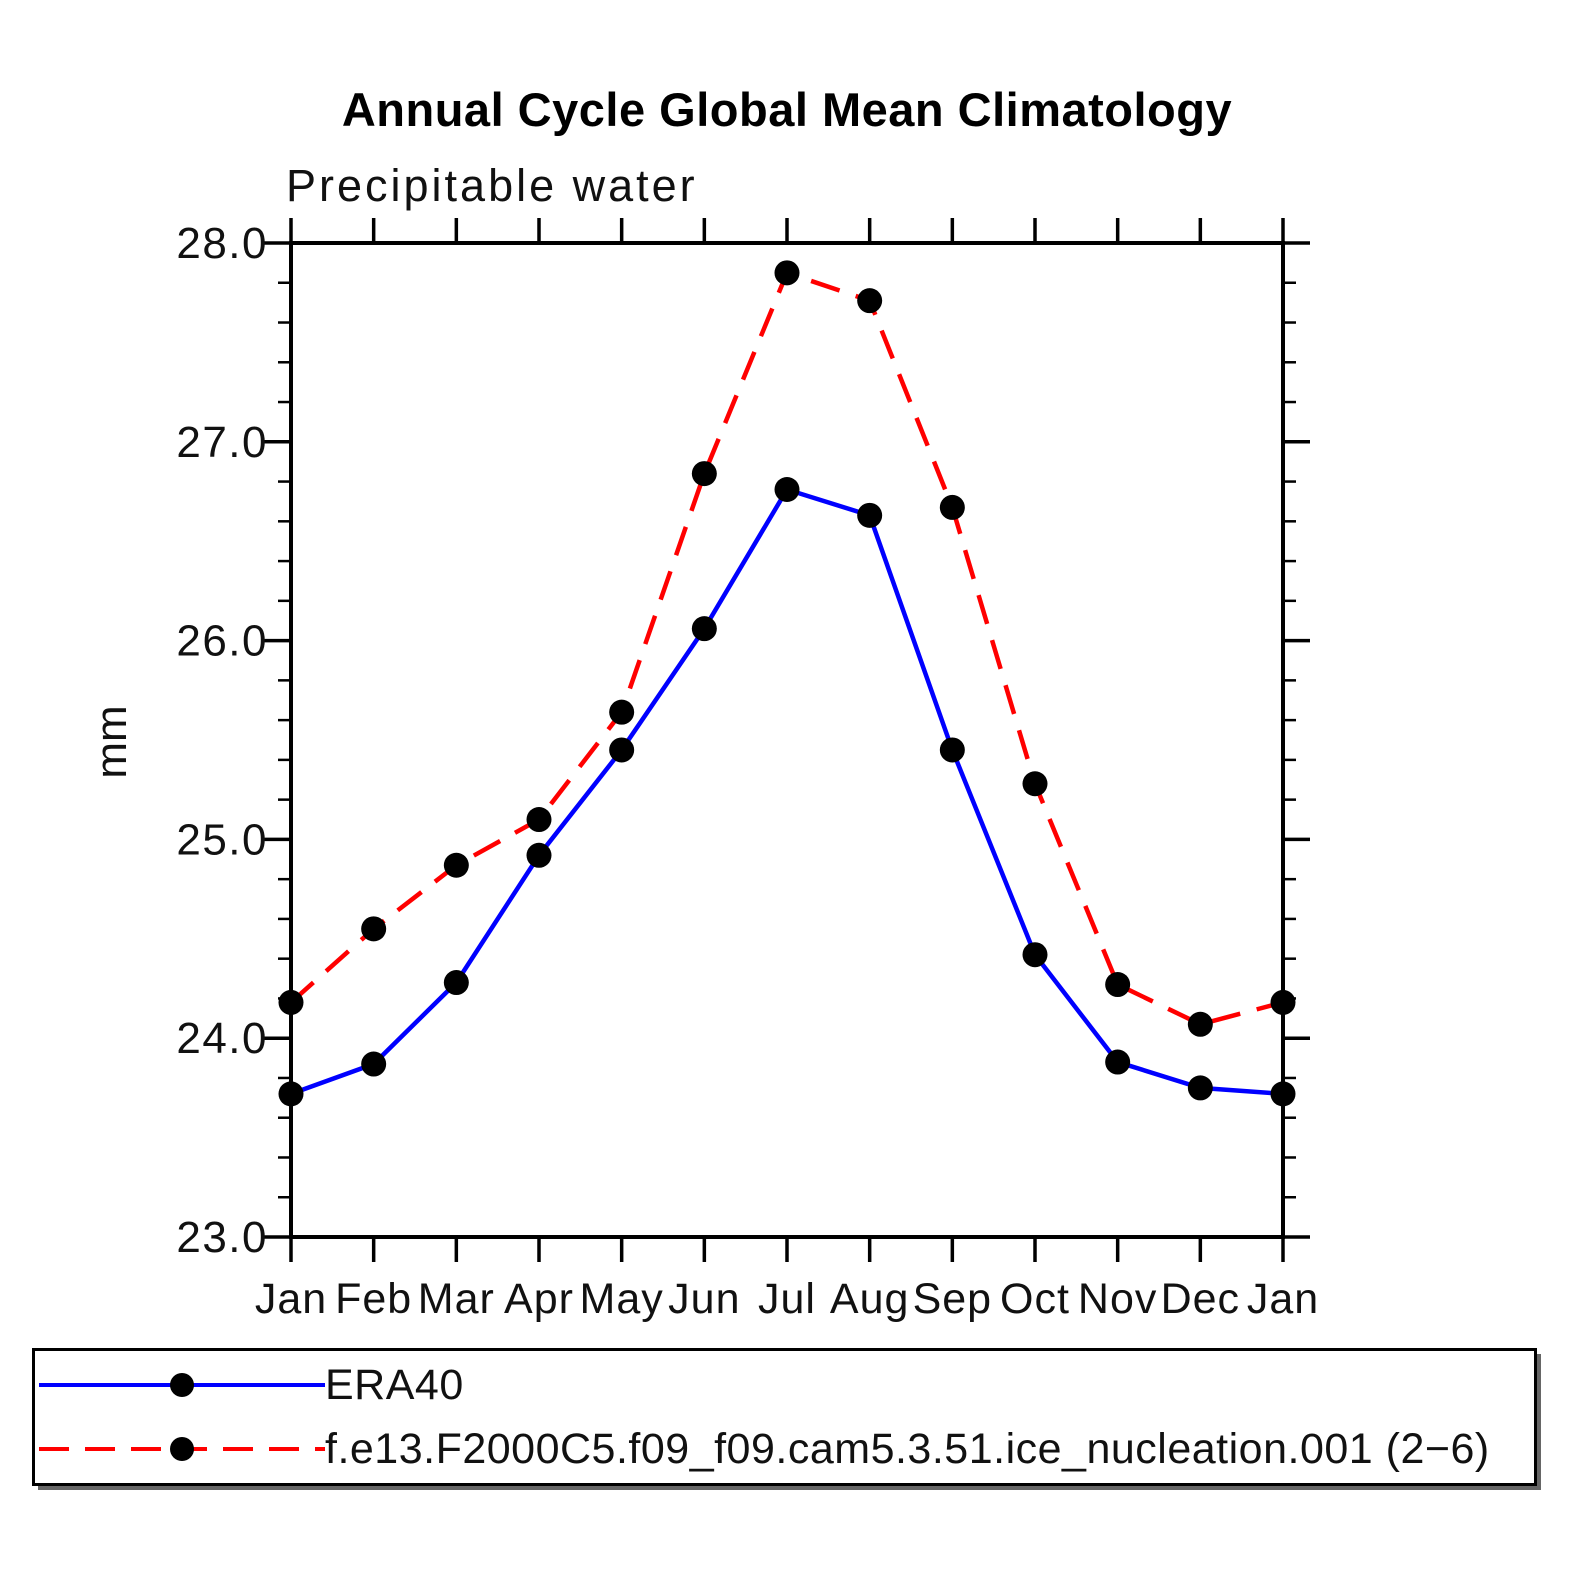  Describe the element at coordinates (394, 1384) in the screenshot. I see `legend-label-era40: ERA40` at that location.